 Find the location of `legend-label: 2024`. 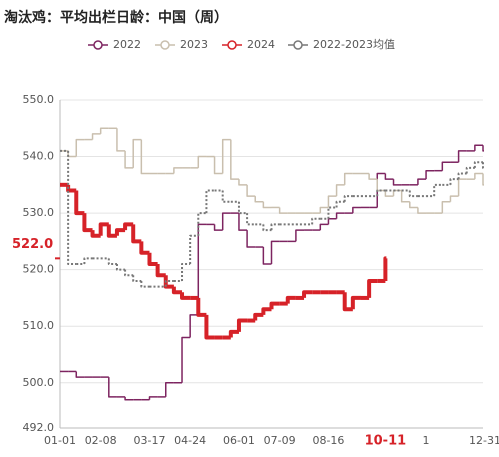

legend-label: 2024 is located at coordinates (261, 44).